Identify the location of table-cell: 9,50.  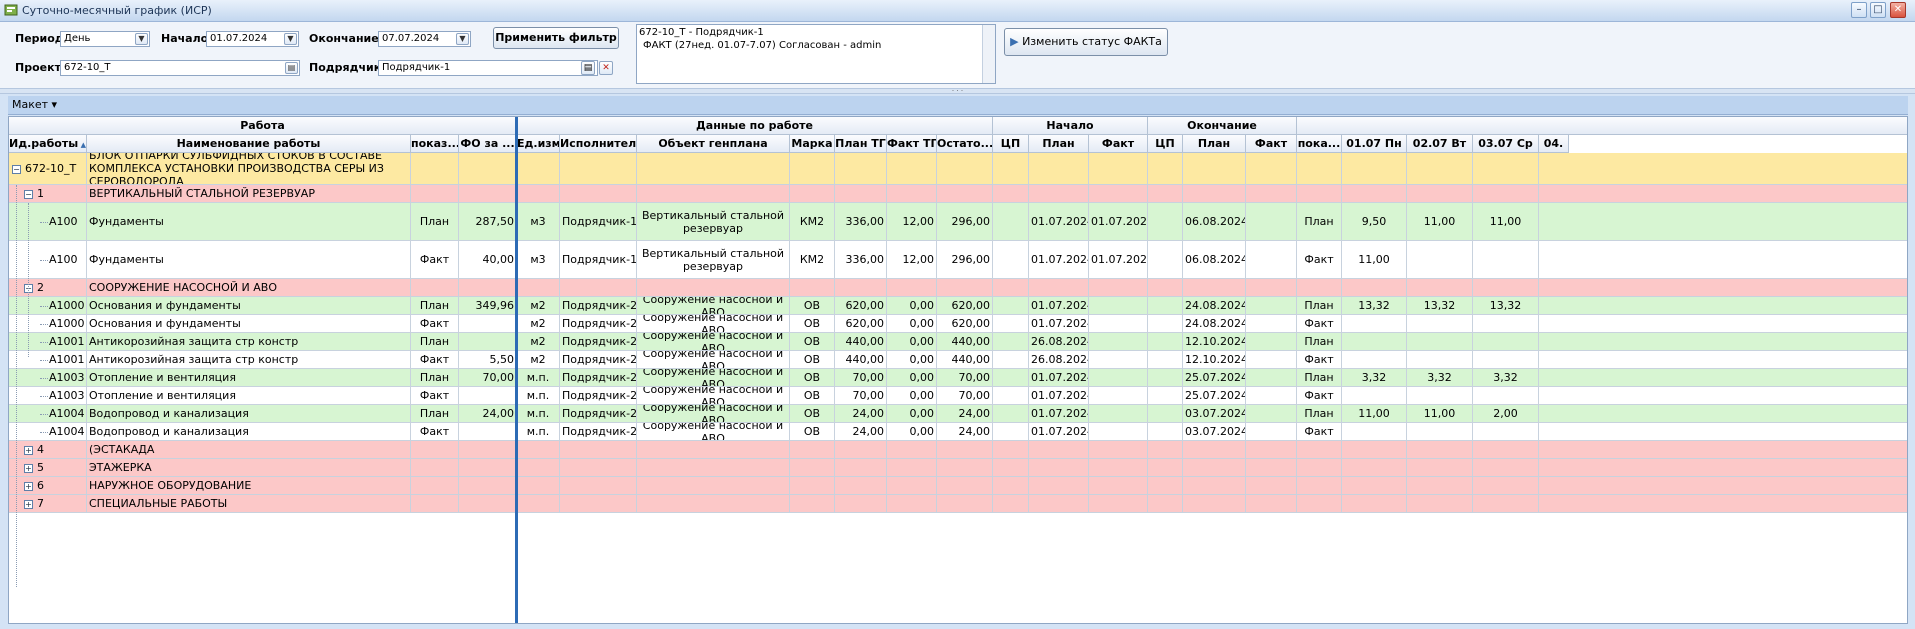
(1374, 222).